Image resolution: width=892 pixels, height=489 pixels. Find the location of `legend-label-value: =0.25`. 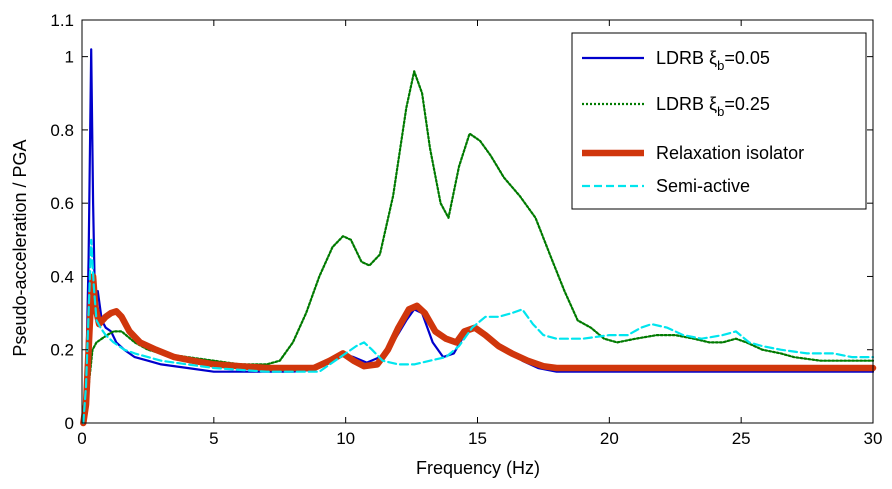

legend-label-value: =0.25 is located at coordinates (747, 104).